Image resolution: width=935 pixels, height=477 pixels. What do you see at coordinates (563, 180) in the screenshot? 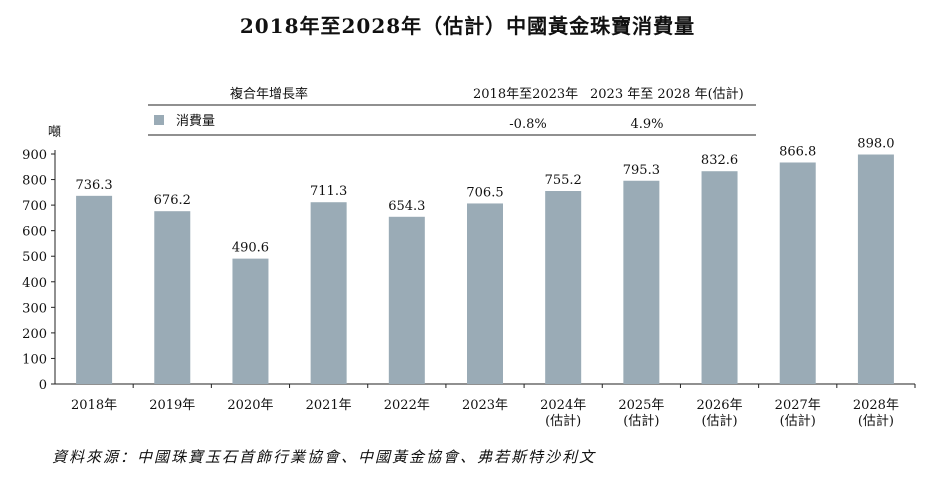
I see `data-label: 755.2` at bounding box center [563, 180].